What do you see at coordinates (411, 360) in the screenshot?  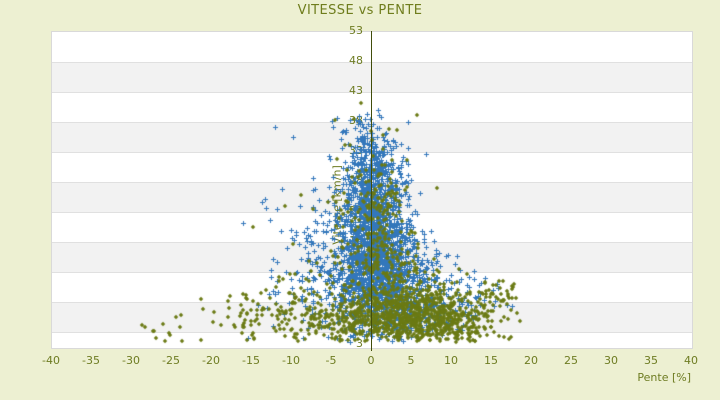 I see `x-tick-label: 5` at bounding box center [411, 360].